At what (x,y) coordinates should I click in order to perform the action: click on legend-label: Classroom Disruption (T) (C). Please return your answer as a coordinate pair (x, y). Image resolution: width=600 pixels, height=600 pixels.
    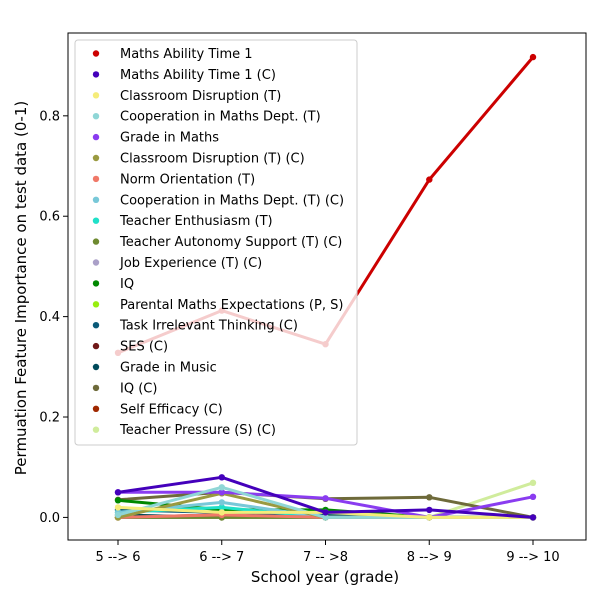
    Looking at the image, I should click on (212, 159).